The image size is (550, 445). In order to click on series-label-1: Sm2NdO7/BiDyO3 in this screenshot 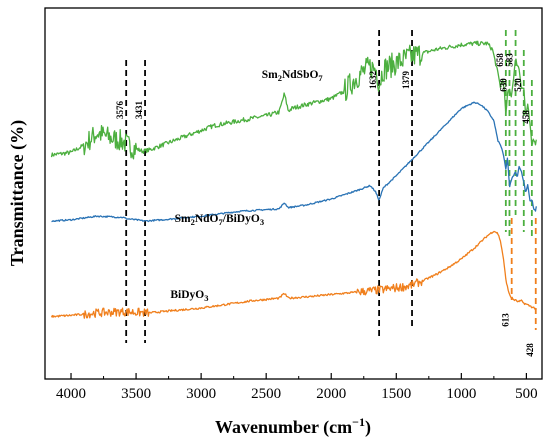, I will do `click(219, 220)`.